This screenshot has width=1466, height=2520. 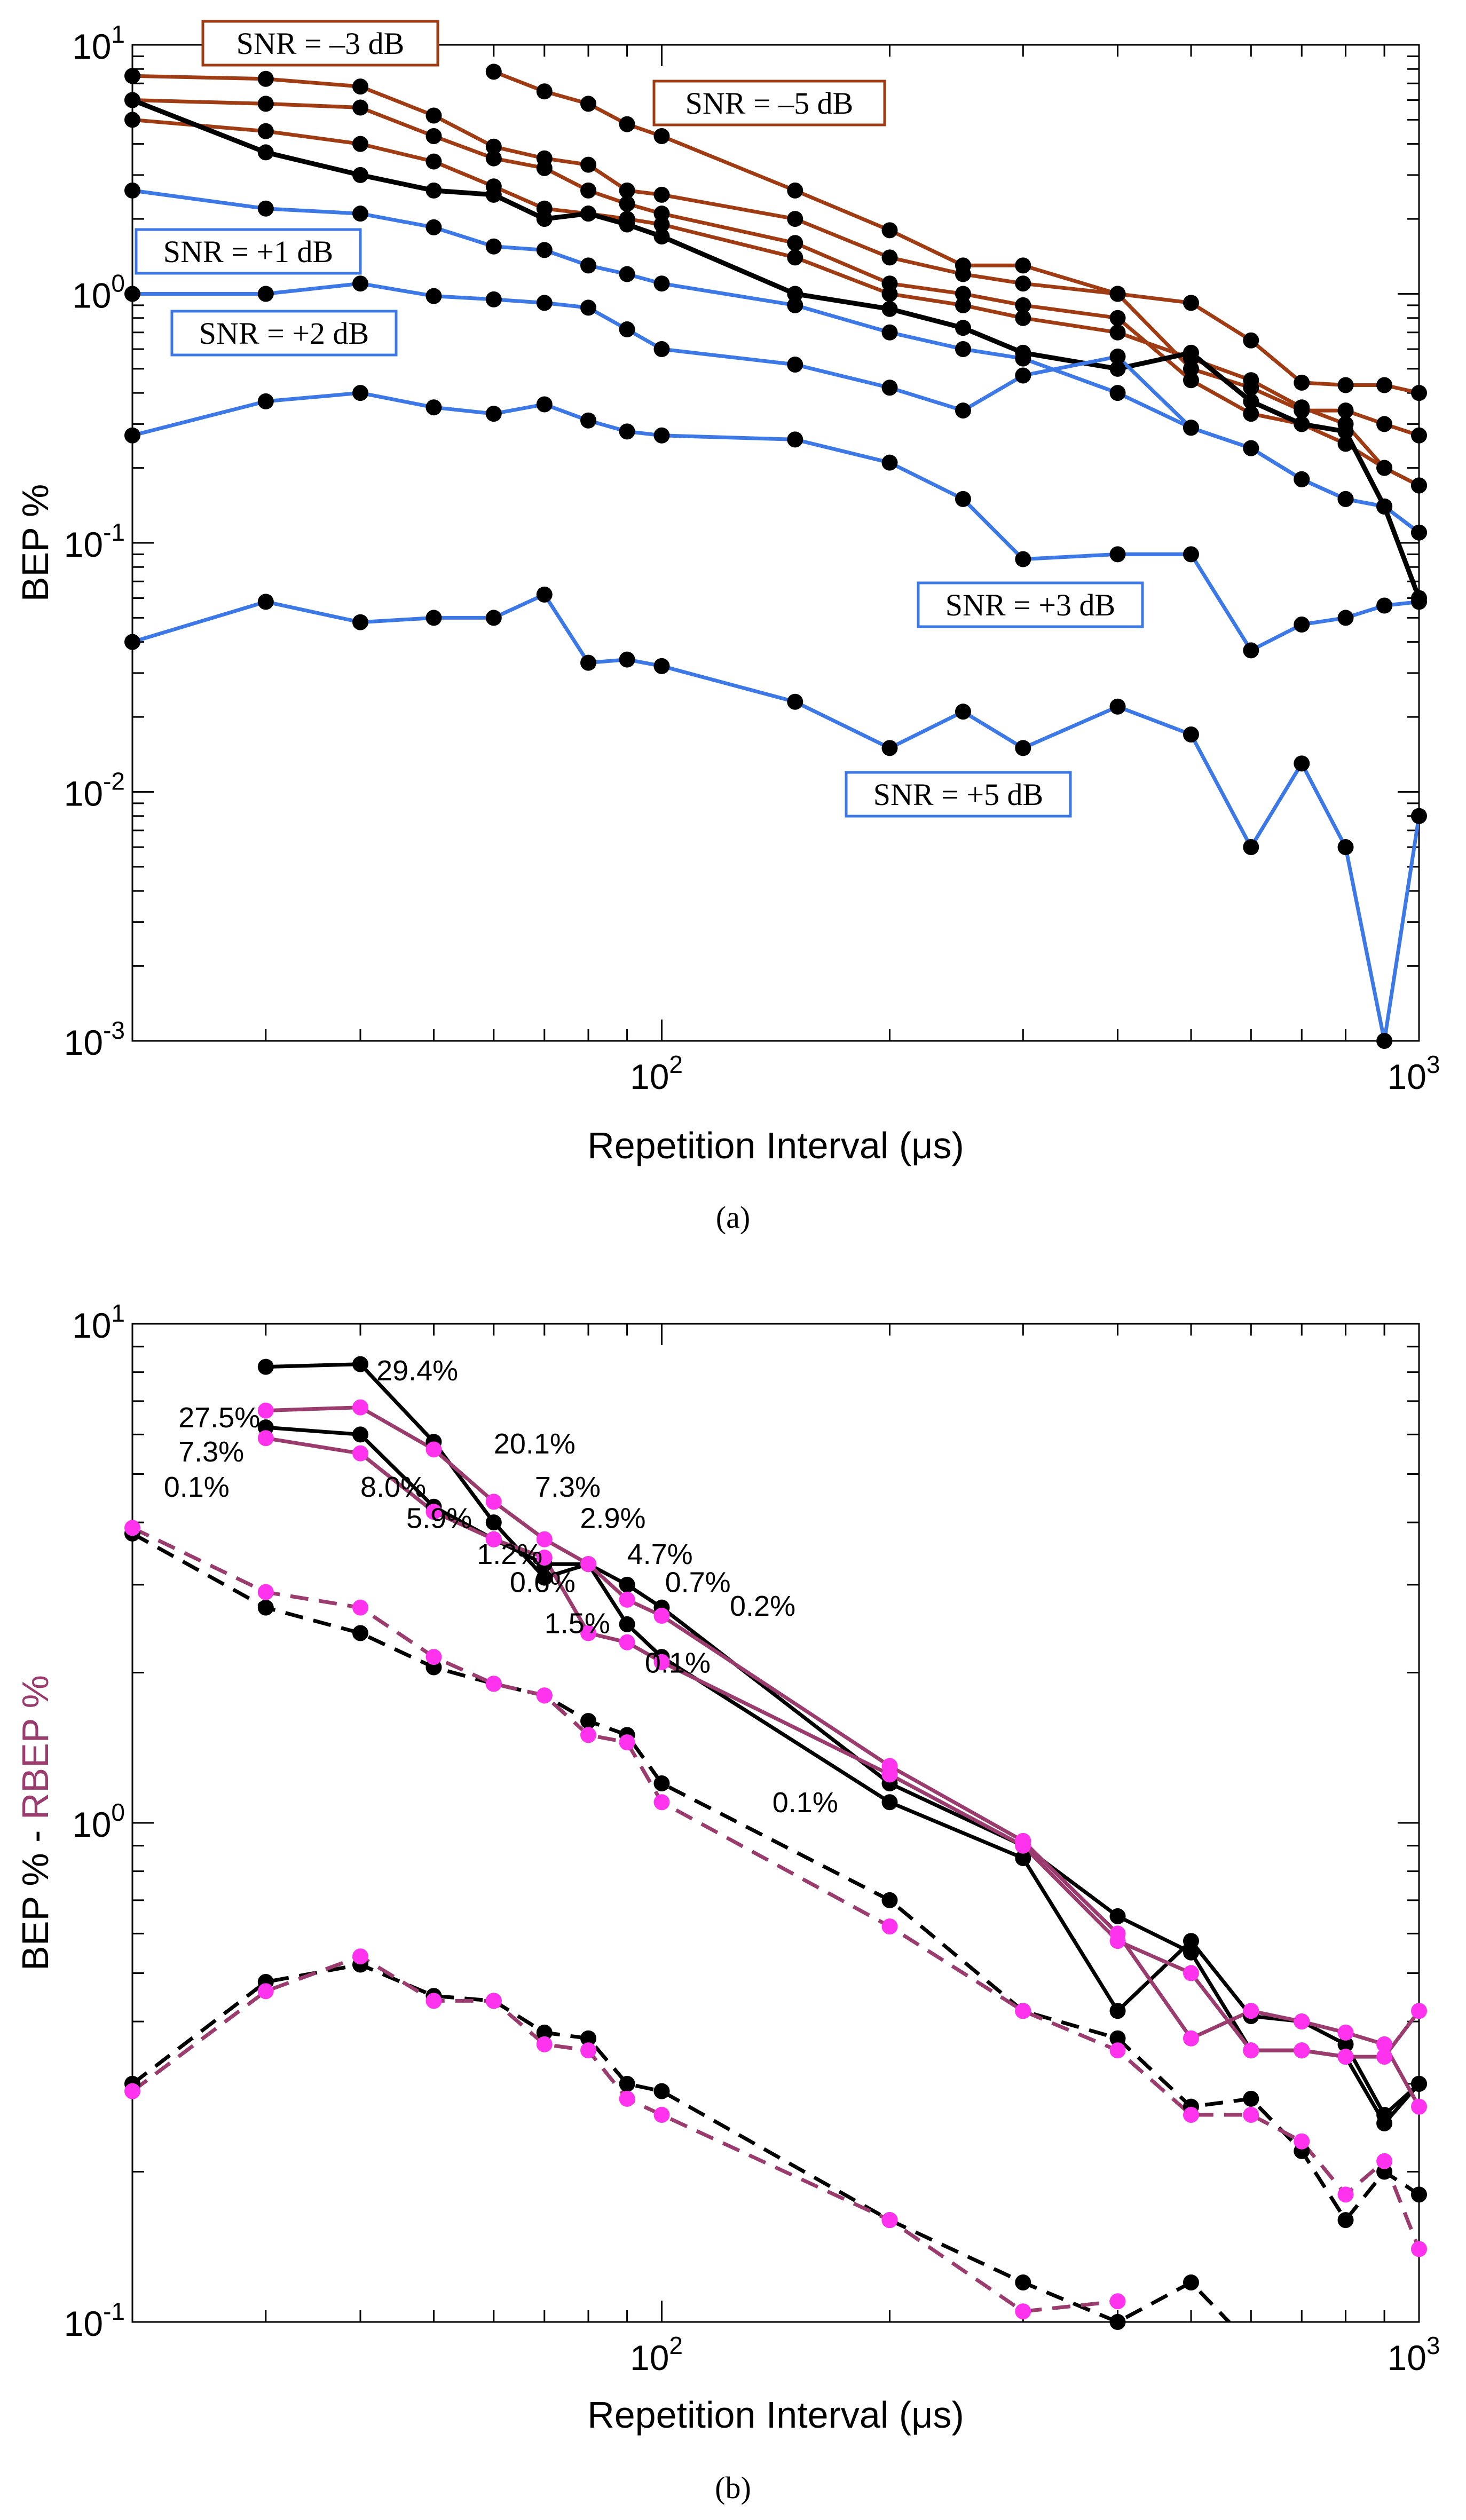 What do you see at coordinates (733, 1217) in the screenshot?
I see `panel-caption: (a)` at bounding box center [733, 1217].